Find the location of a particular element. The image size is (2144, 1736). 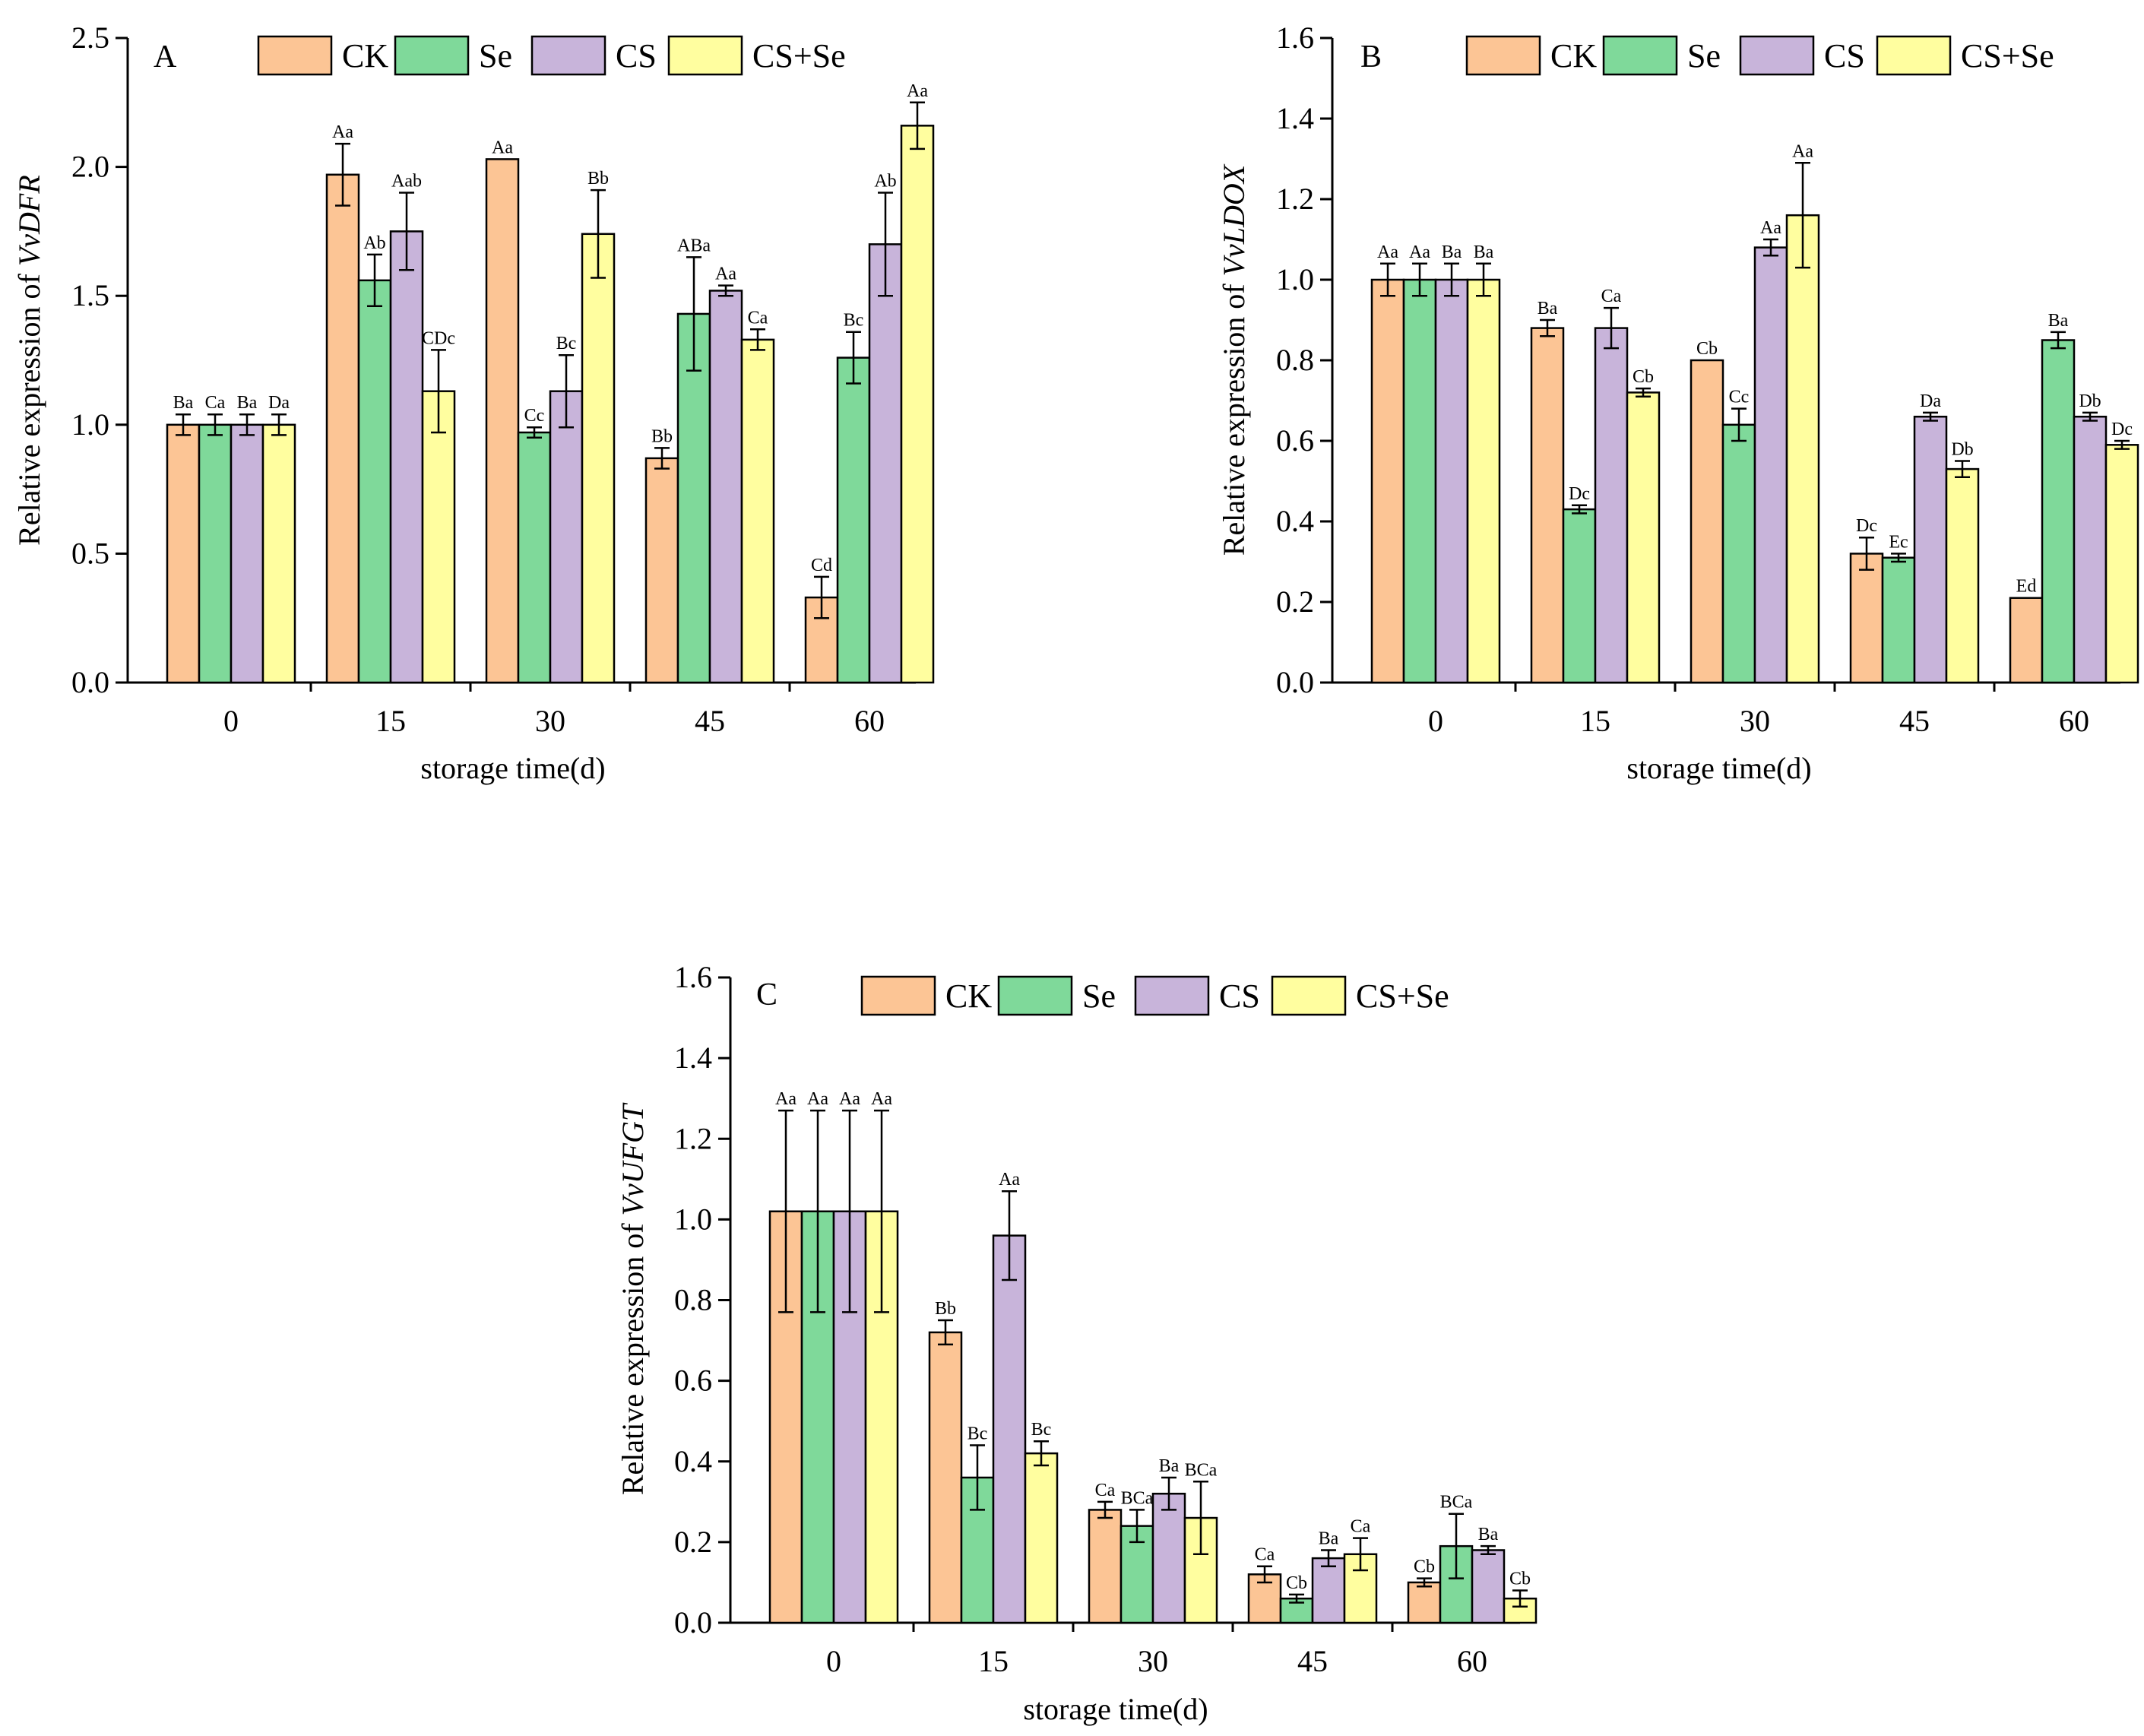

significance-label: Bb is located at coordinates (598, 178).